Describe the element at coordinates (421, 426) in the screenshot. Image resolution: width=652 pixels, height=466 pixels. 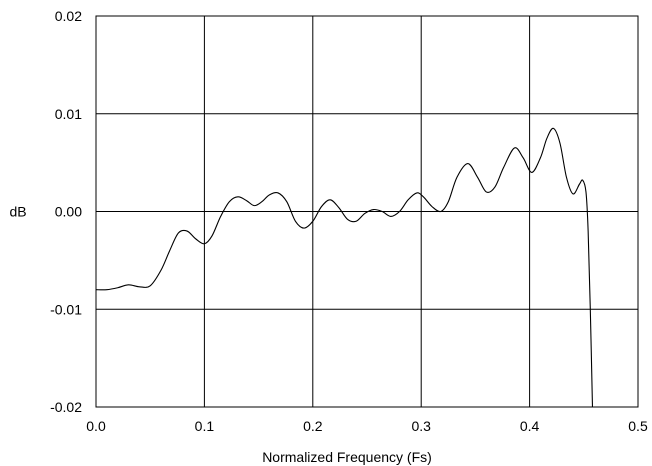
I see `x-tick-label: 0.3` at that location.